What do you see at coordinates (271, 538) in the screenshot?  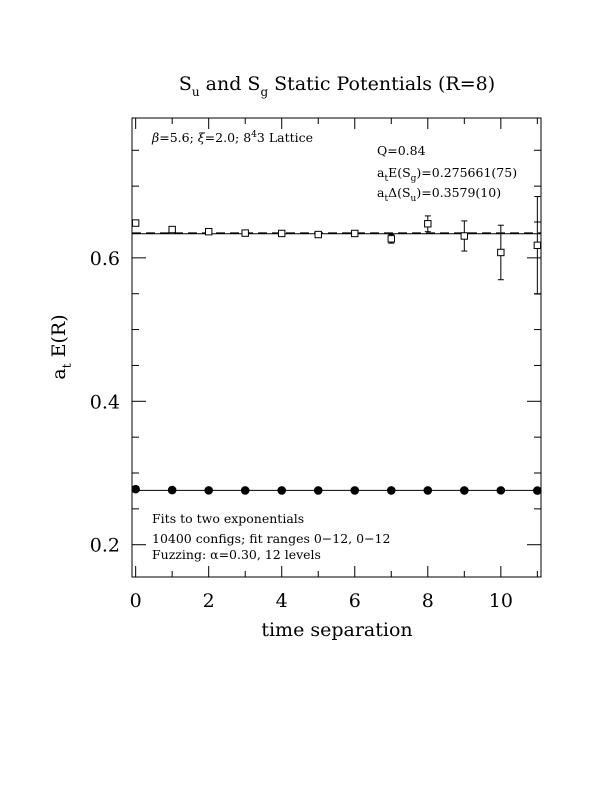 I see `configs-annotation: 10400 configs; fit ranges 0−12, 0−12` at bounding box center [271, 538].